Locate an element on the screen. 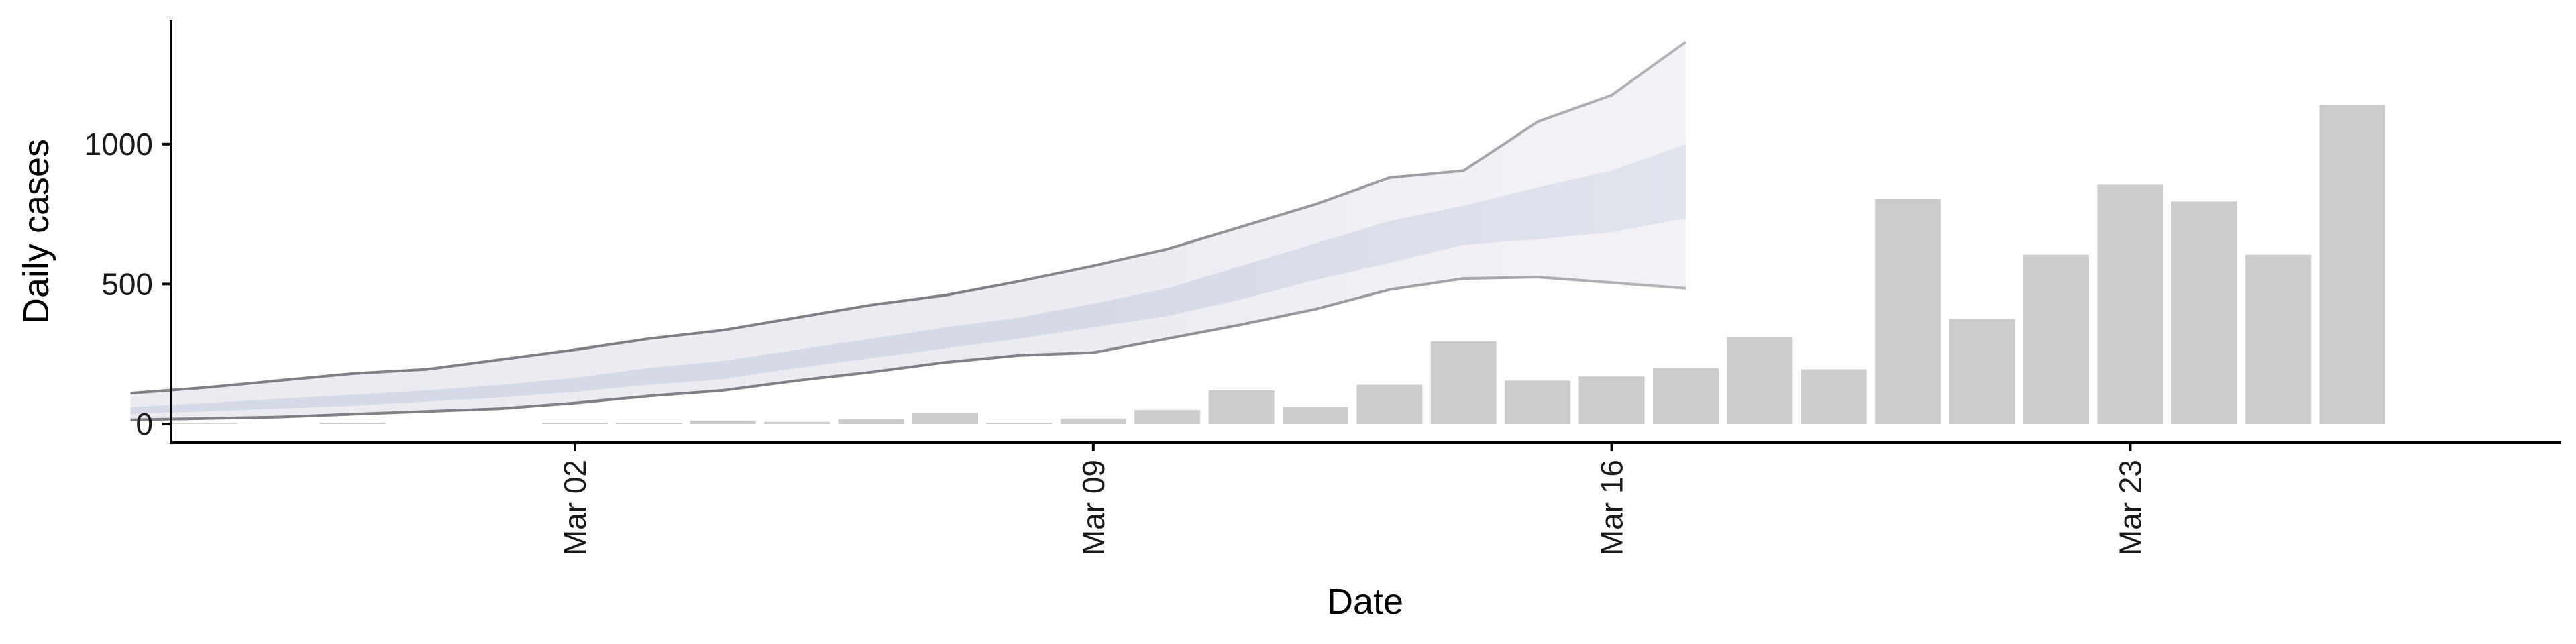 This screenshot has height=644, width=2576. y-axis-title: Daily cases is located at coordinates (36, 231).